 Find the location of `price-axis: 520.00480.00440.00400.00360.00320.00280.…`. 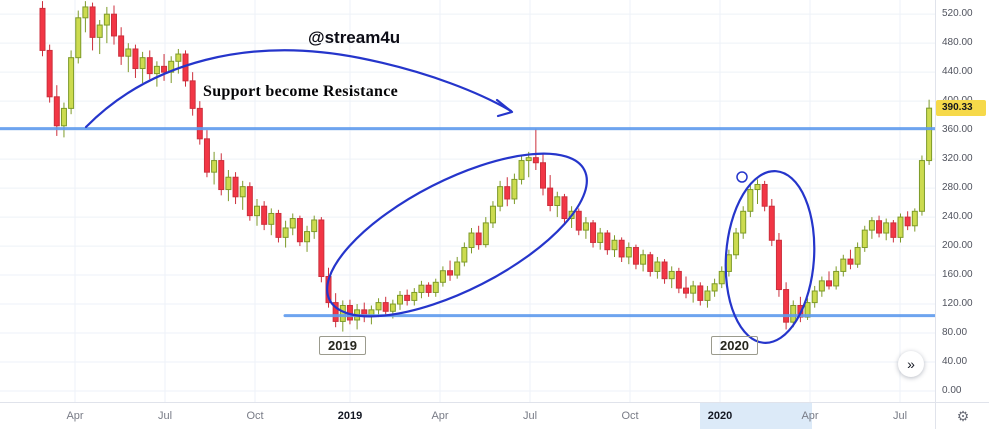

price-axis: 520.00480.00440.00400.00360.00320.00280.… is located at coordinates (962, 201).